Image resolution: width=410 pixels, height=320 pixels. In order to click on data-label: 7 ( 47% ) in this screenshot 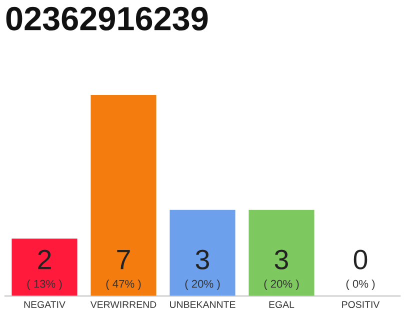, I will do `click(123, 270)`.